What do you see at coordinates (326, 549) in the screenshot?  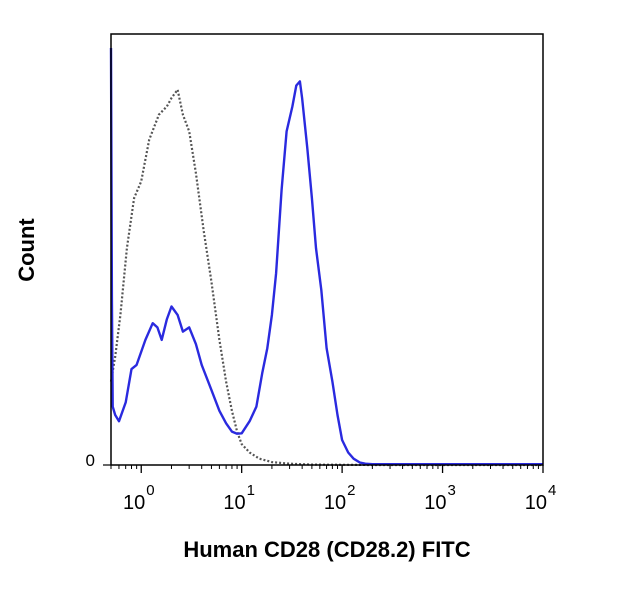 I see `x-axis-label: Human CD28 (CD28.2) FITC` at bounding box center [326, 549].